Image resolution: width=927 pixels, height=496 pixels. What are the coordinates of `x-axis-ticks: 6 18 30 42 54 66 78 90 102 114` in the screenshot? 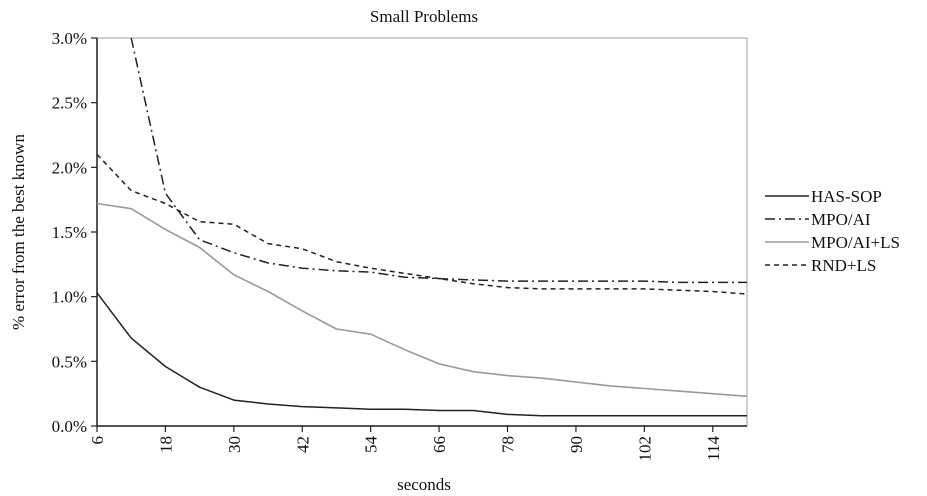 It's located at (405, 444).